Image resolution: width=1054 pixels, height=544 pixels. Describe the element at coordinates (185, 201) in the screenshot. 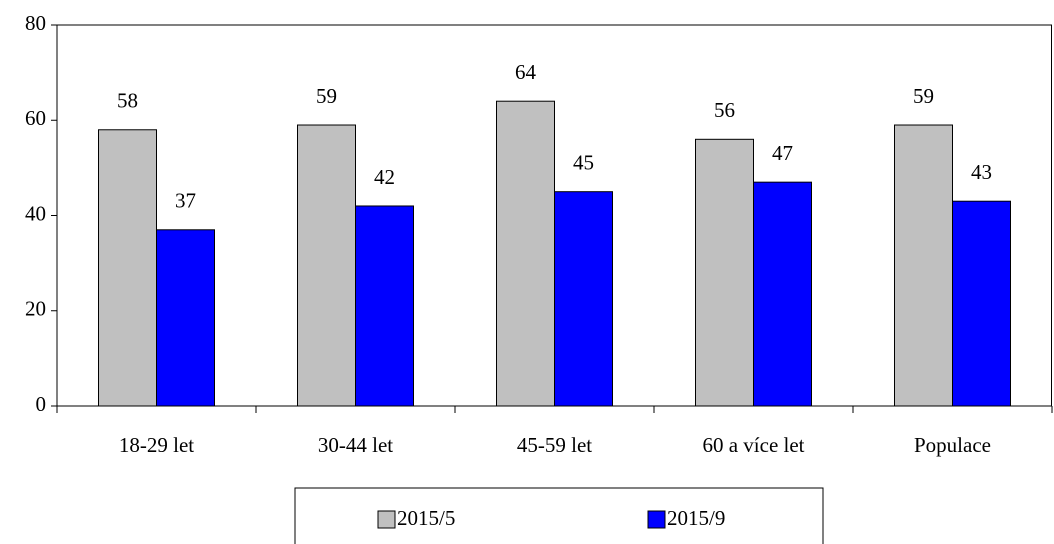

I see `data-label: 37` at that location.